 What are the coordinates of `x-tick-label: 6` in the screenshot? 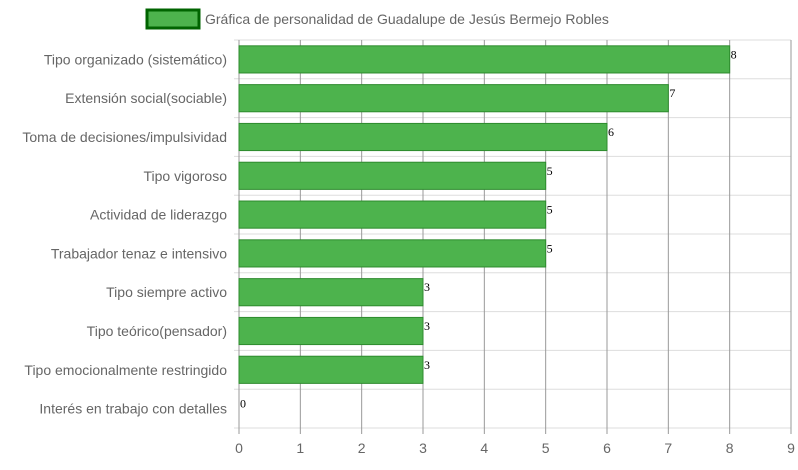 It's located at (607, 448).